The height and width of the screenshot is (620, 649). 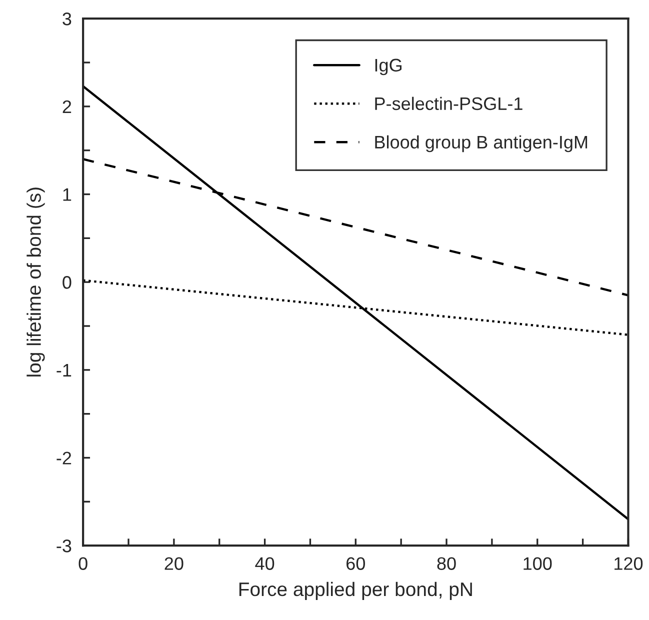 I want to click on y-tick-label: -1, so click(x=64, y=370).